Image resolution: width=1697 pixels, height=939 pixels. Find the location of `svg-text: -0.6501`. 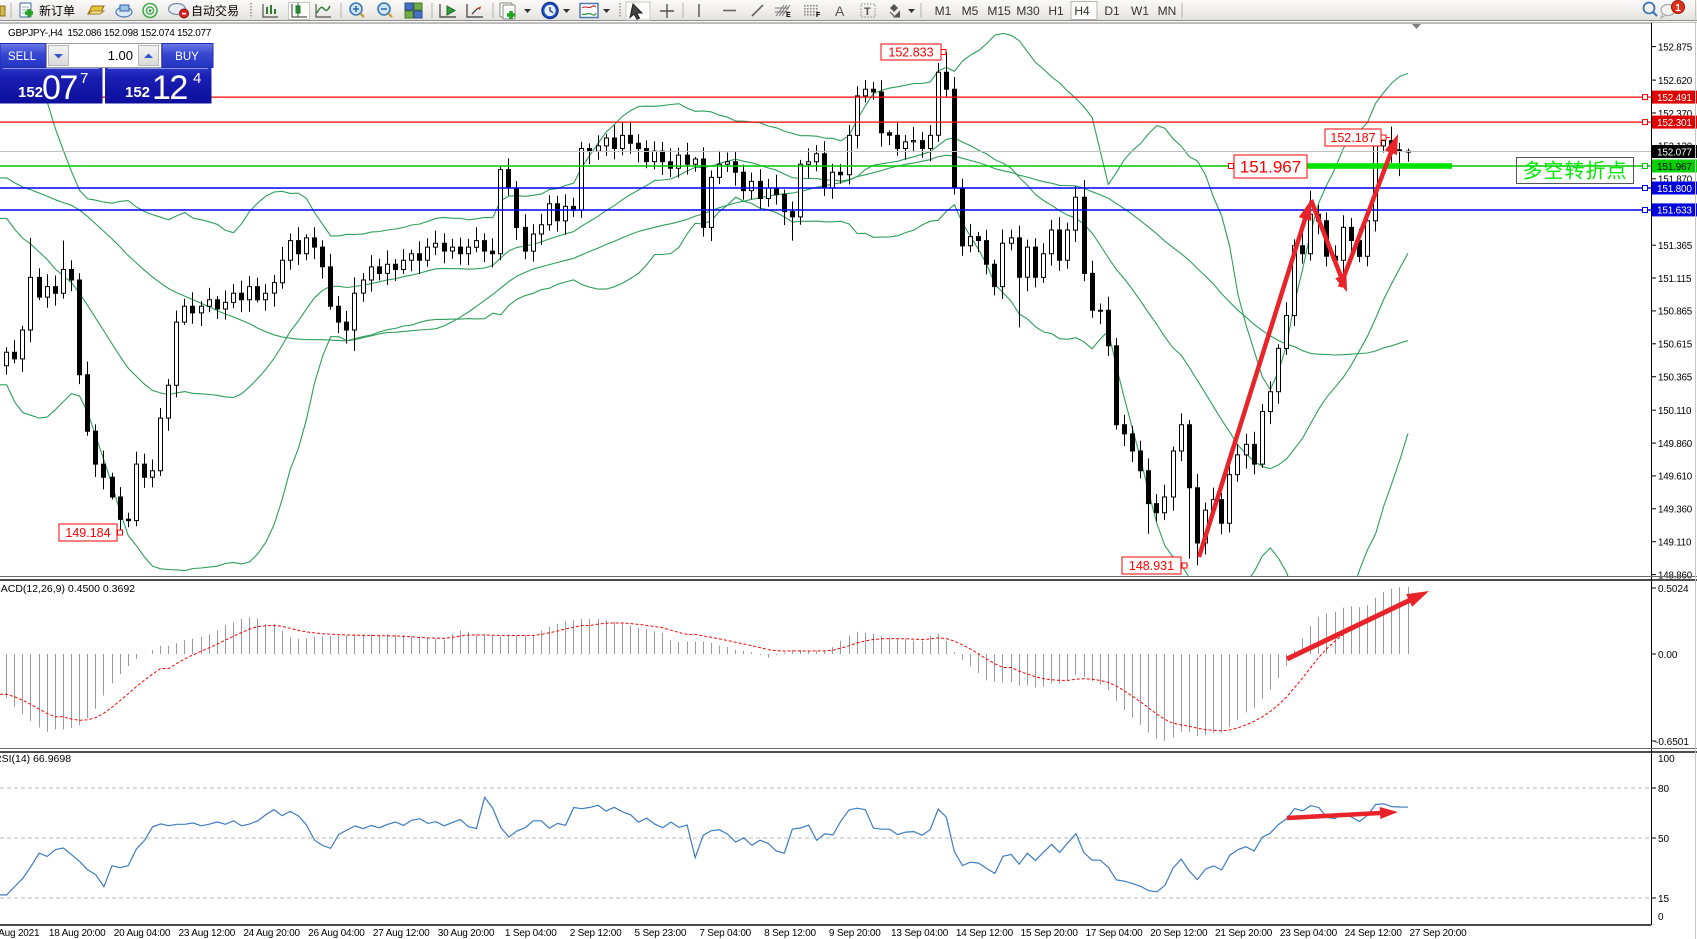

svg-text: -0.6501 is located at coordinates (1672, 742).